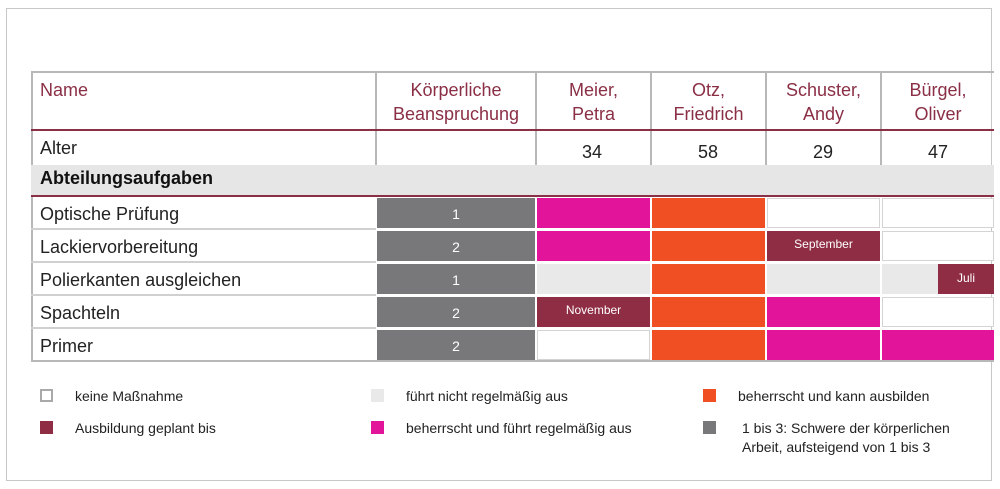 This screenshot has height=489, width=1000. Describe the element at coordinates (456, 90) in the screenshot. I see `header-burden-line1: Körperliche` at that location.